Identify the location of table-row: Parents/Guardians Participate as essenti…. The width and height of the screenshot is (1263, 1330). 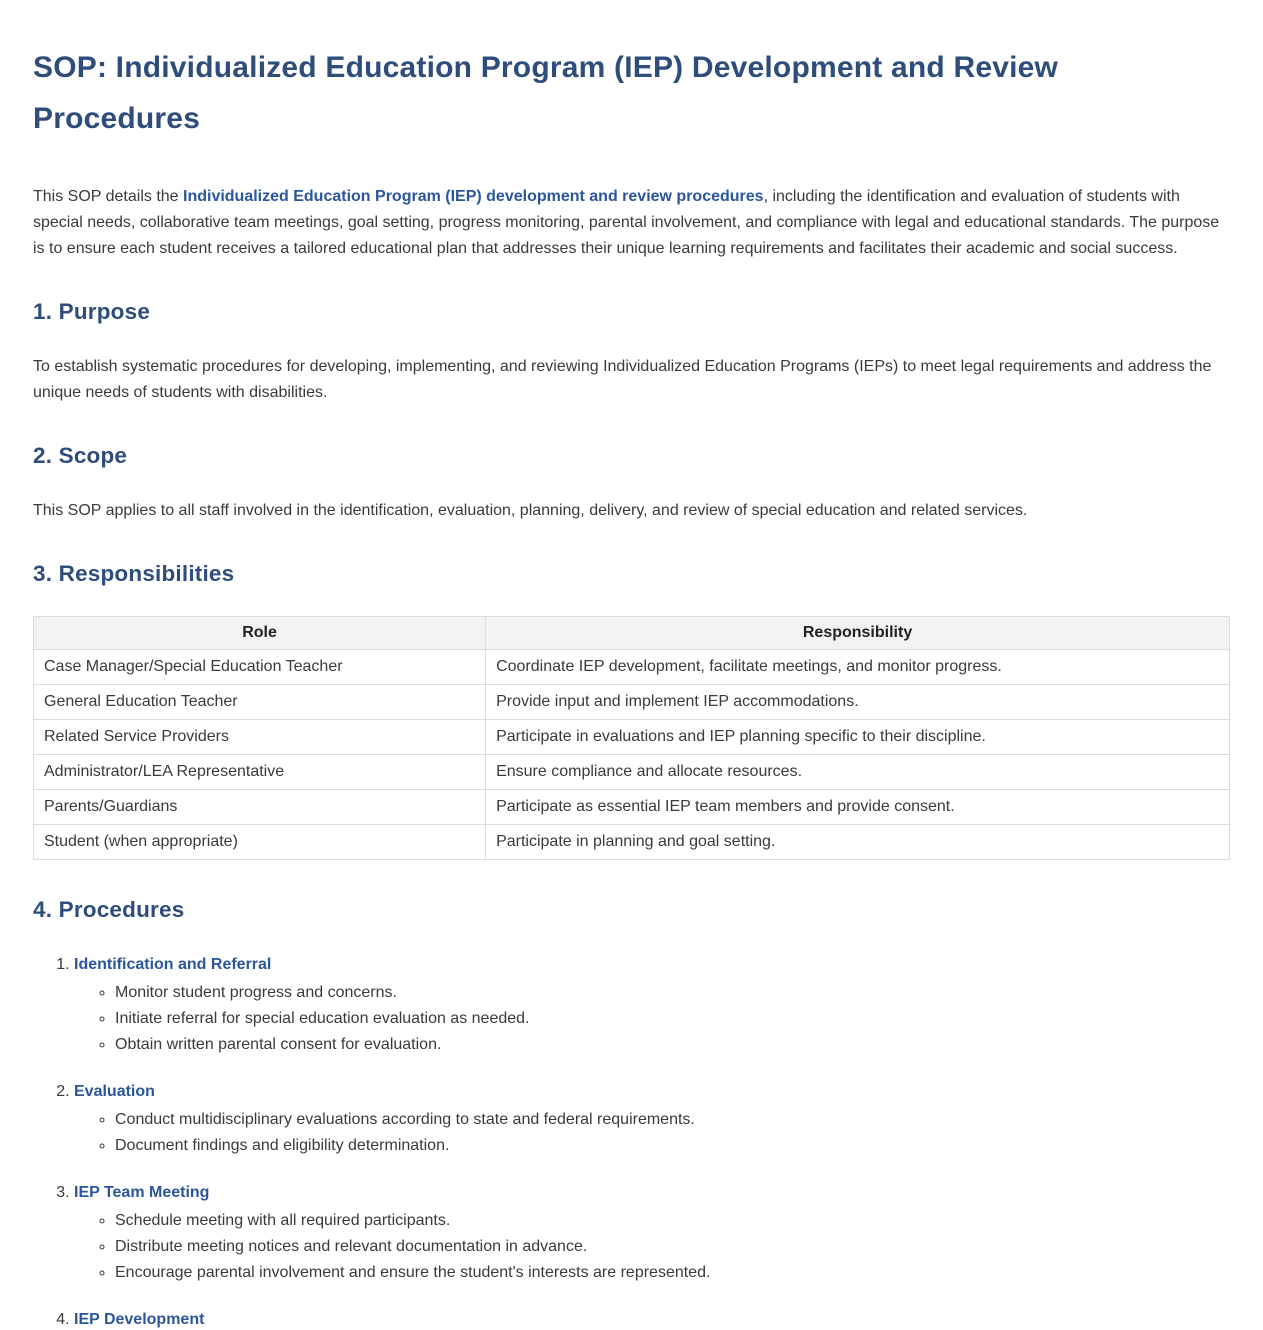
(631, 807).